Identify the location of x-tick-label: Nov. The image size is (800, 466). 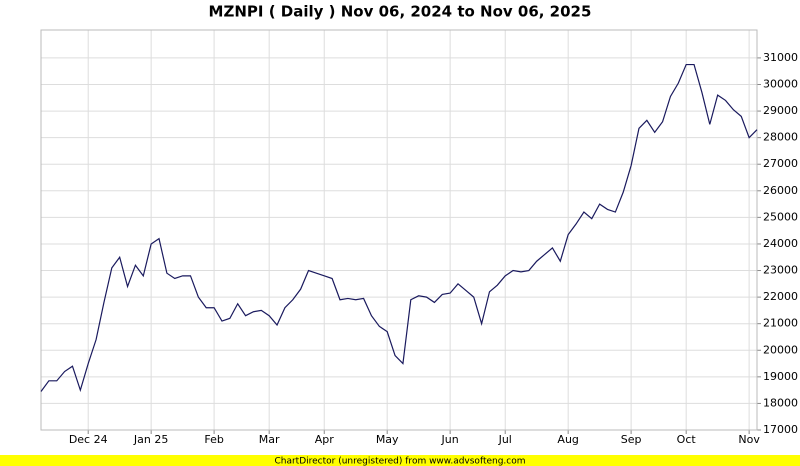
(749, 439).